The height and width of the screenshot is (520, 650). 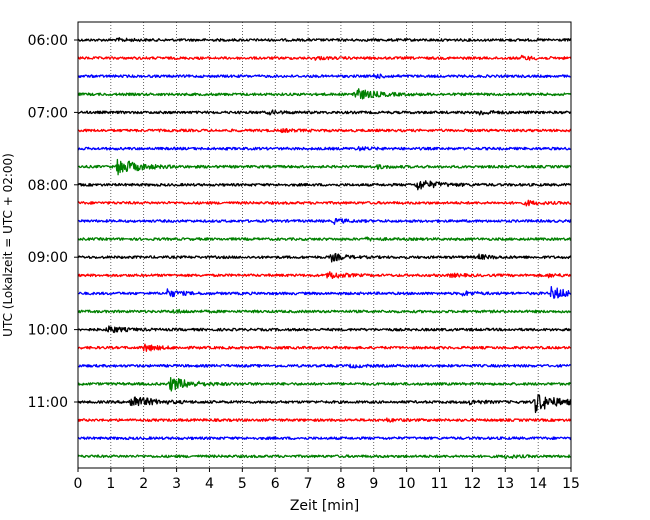 What do you see at coordinates (440, 484) in the screenshot?
I see `x-tick-label: 11` at bounding box center [440, 484].